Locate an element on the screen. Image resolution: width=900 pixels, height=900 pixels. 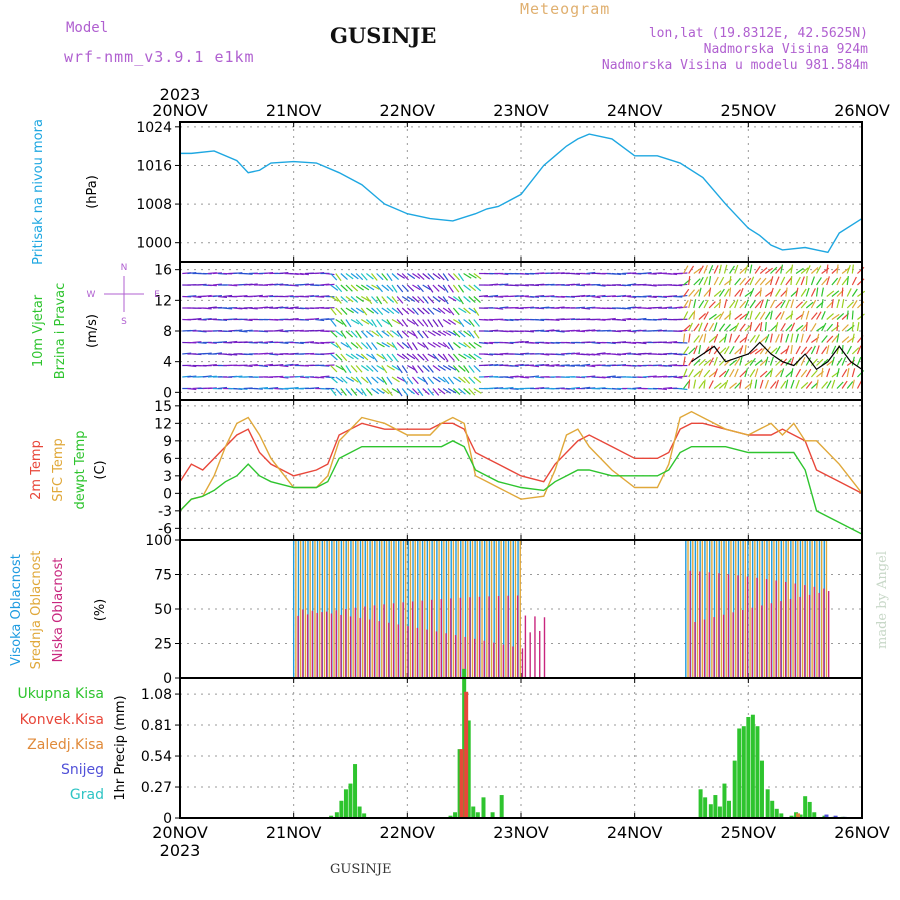
temp-ylabel: (C) is located at coordinates (100, 469).